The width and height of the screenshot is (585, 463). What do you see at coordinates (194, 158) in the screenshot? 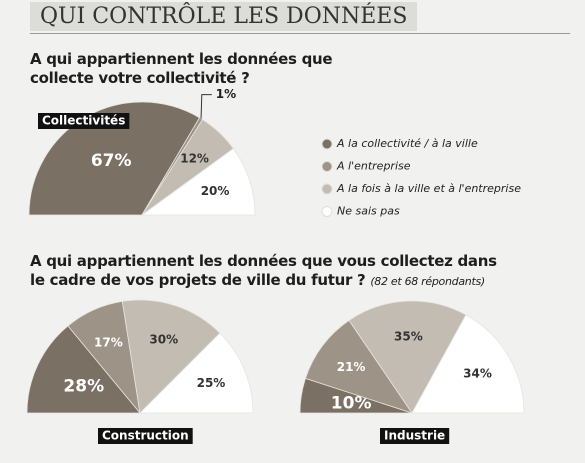
I see `value-label: 12%` at bounding box center [194, 158].